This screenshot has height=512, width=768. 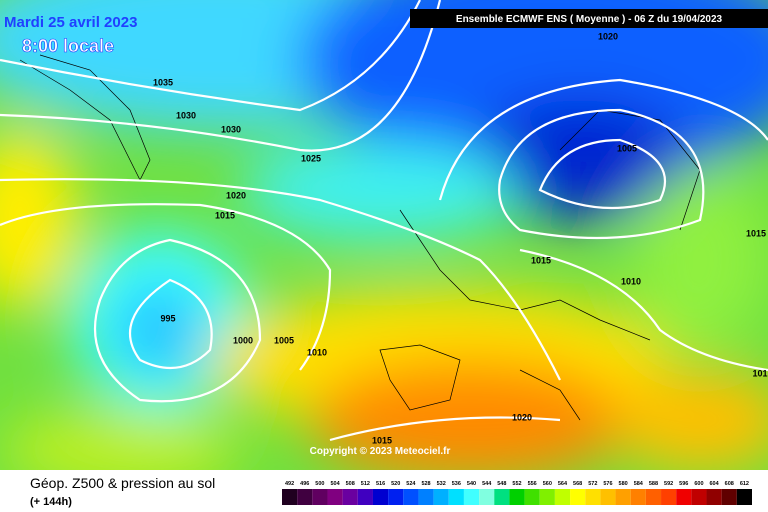 I want to click on model-banner, so click(x=589, y=18).